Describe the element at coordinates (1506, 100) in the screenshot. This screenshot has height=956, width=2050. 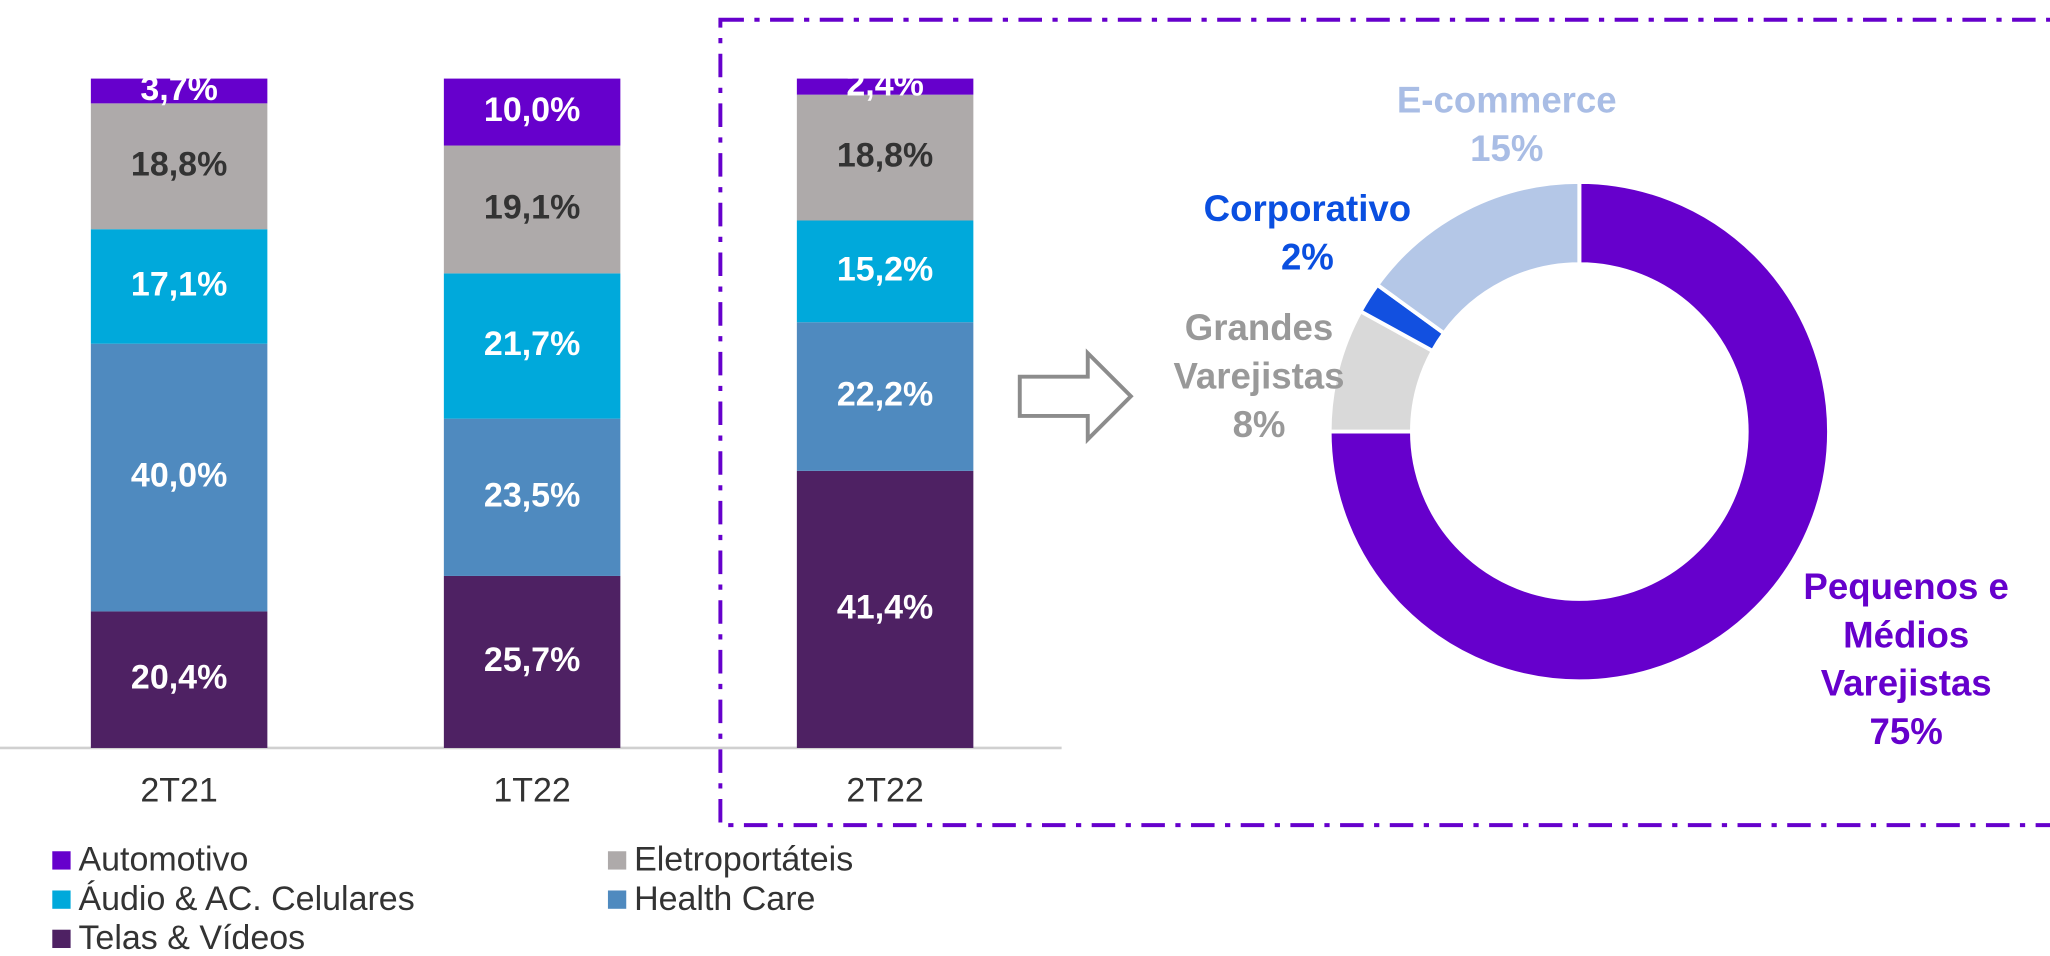
I see `category-label: E-commerce` at that location.